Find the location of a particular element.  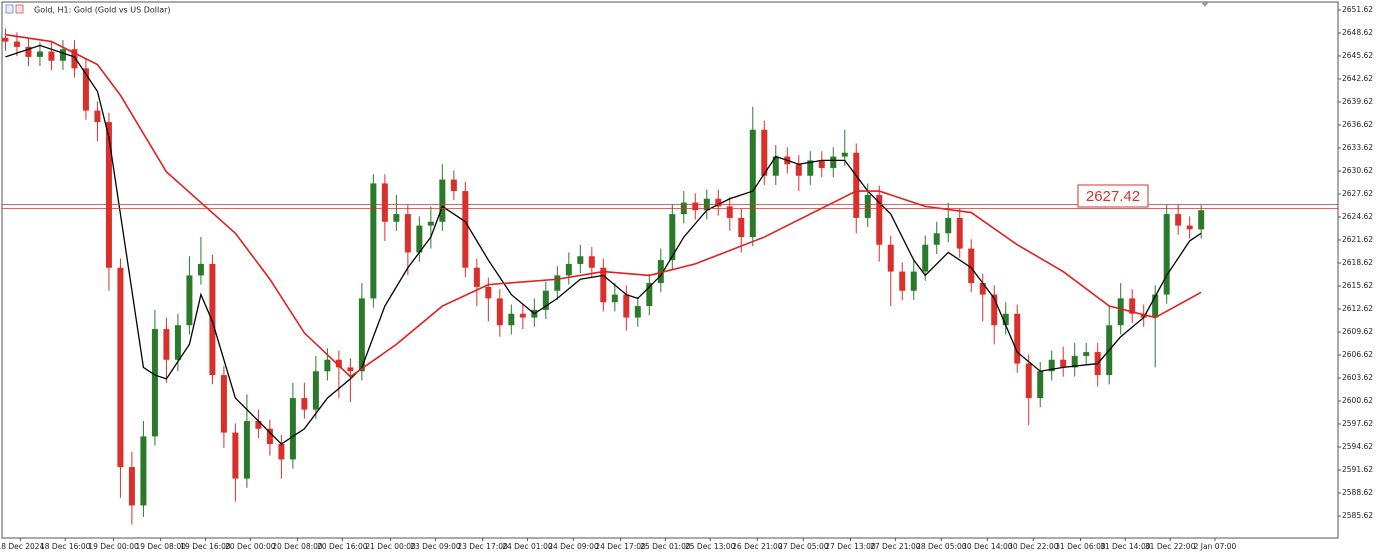

x-tick-label: 18 Dec 2024 is located at coordinates (22, 546).